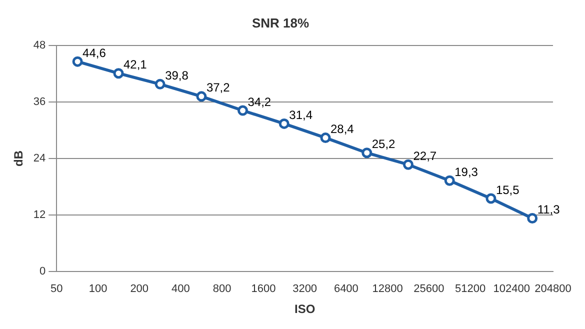 The width and height of the screenshot is (585, 329). I want to click on x-tick-label: 102400, so click(511, 289).